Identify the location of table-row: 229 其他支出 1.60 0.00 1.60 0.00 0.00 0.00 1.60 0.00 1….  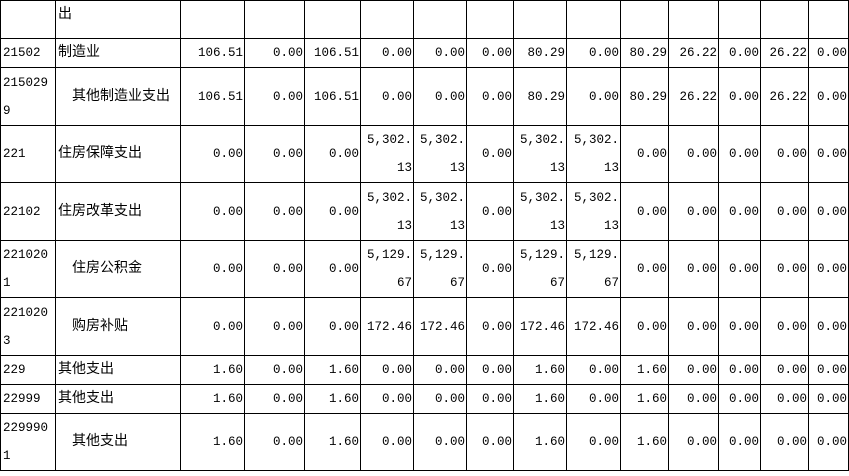
(424, 370).